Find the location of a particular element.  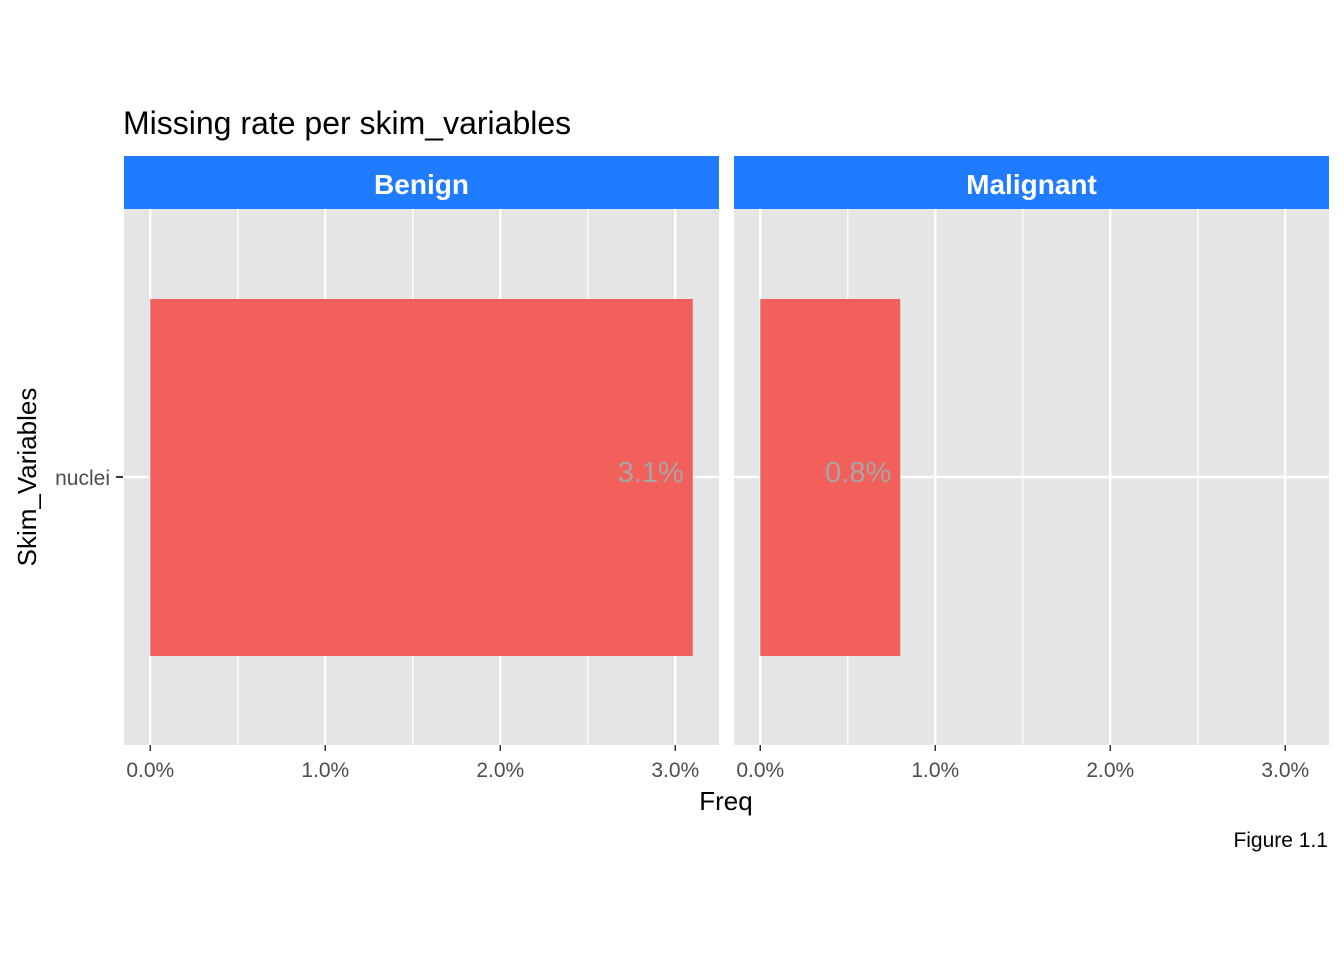

facet-strip-label: Malignant is located at coordinates (1031, 184).